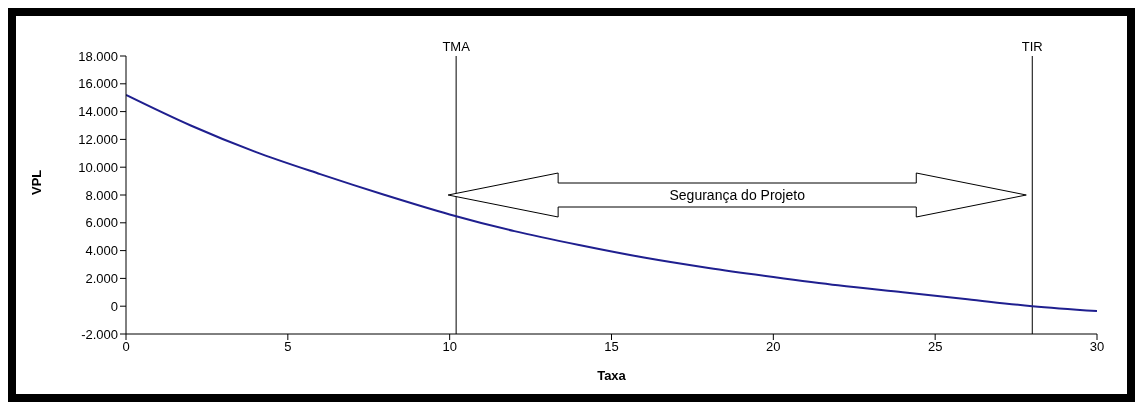  What do you see at coordinates (114, 306) in the screenshot?
I see `y-tick-label: 0` at bounding box center [114, 306].